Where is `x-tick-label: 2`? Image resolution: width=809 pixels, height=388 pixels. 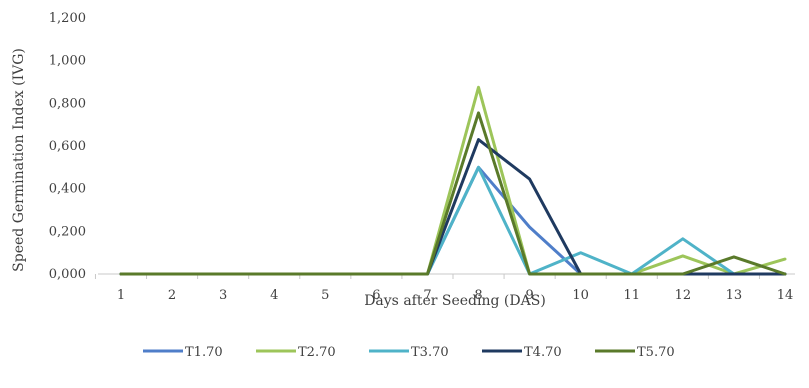 x-tick-label: 2 is located at coordinates (172, 295).